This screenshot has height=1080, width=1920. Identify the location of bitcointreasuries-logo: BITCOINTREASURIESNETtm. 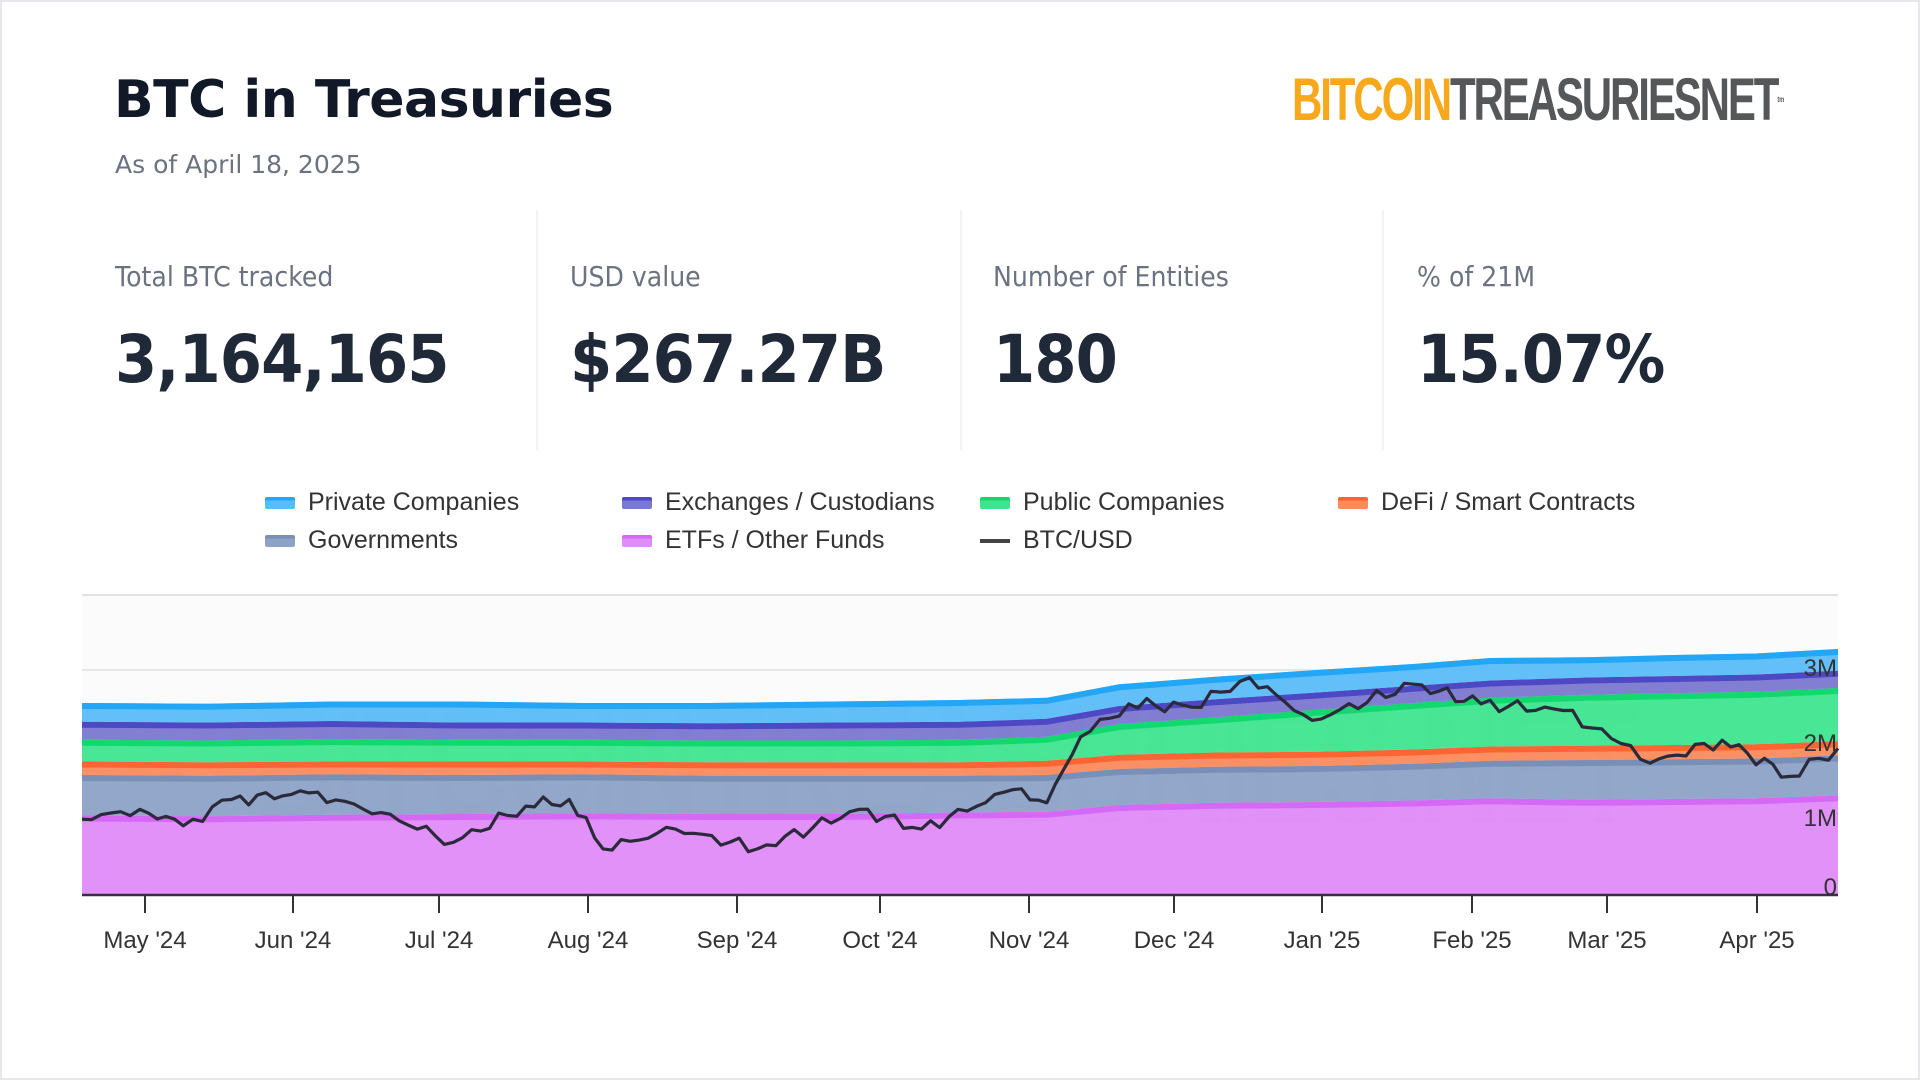
(1538, 100).